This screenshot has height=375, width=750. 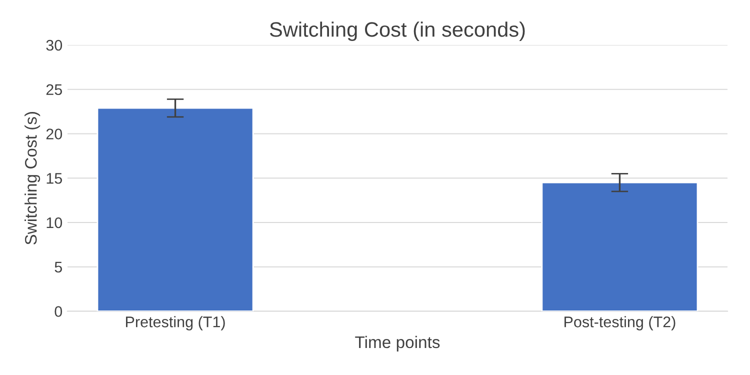 I want to click on y-tick-label: 5, so click(x=58, y=267).